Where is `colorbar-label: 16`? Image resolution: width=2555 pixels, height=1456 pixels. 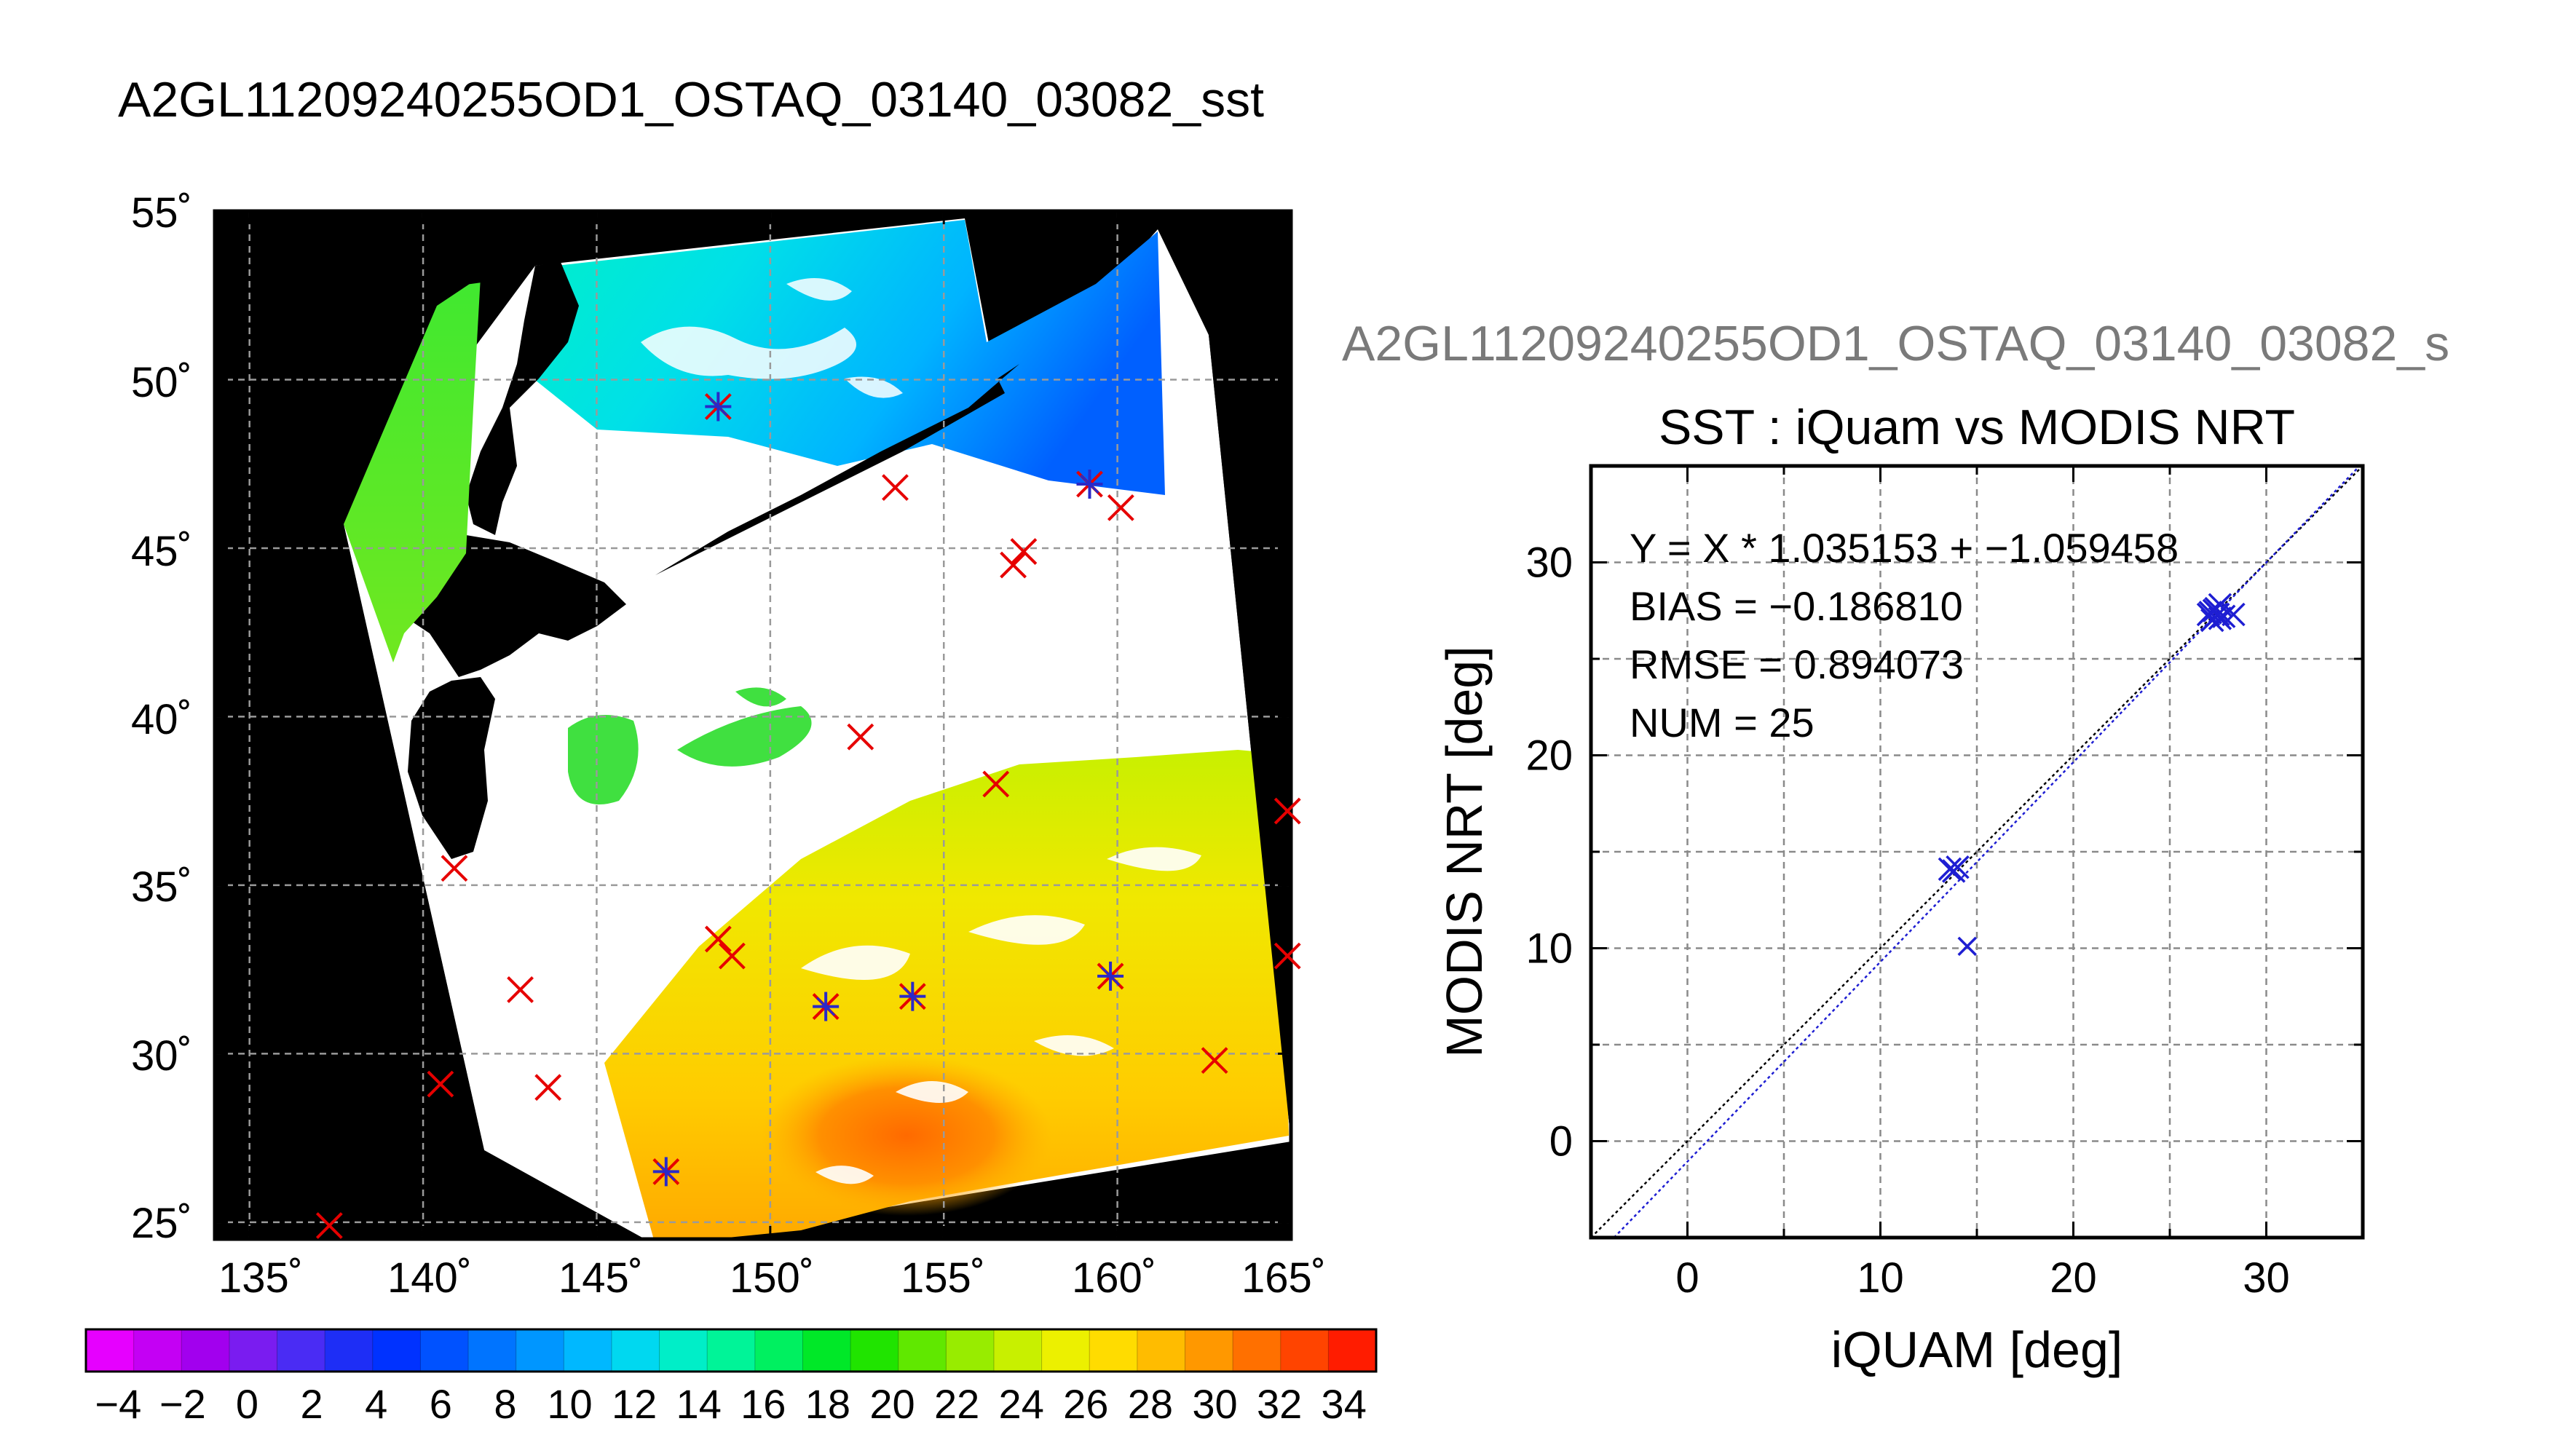 colorbar-label: 16 is located at coordinates (763, 1404).